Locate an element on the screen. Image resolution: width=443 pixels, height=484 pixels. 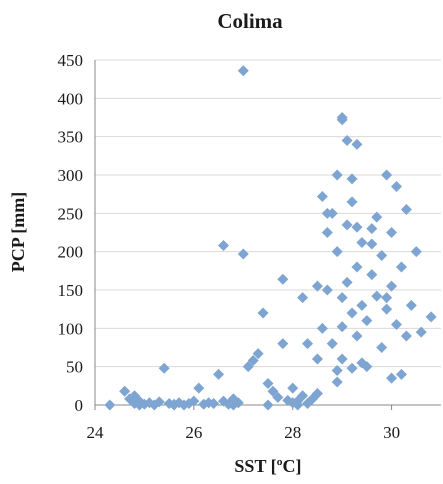
x-tick-label: 30 is located at coordinates (391, 432).